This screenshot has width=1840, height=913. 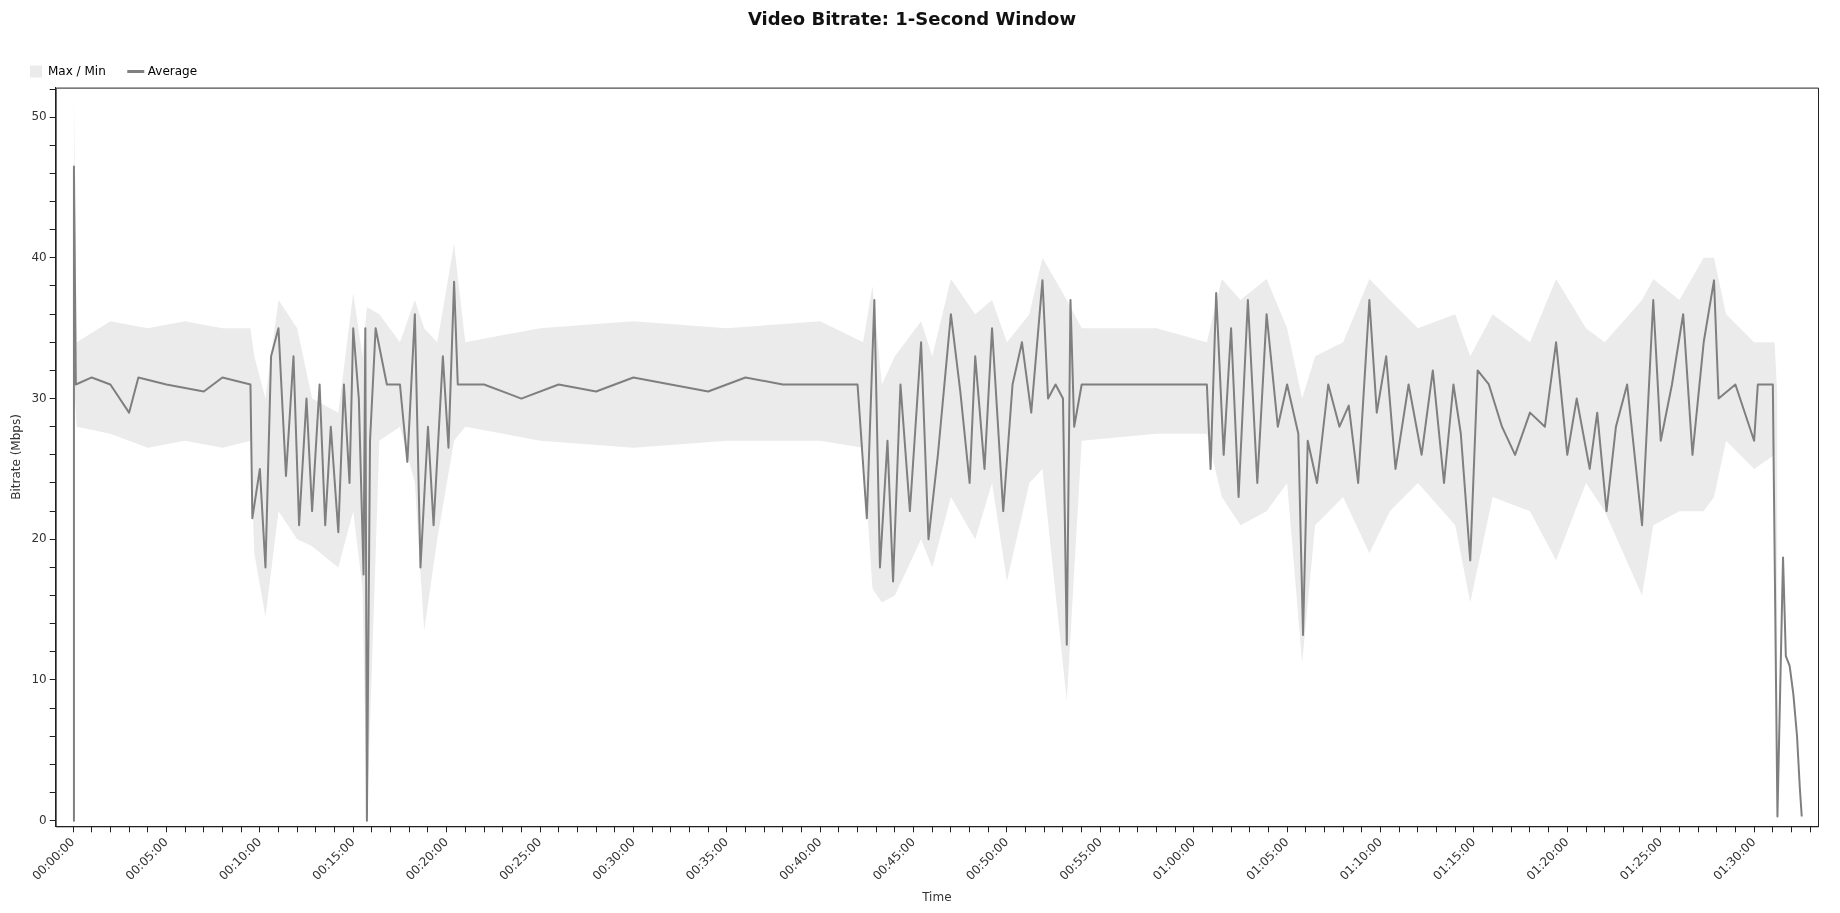 I want to click on y-axis-title: Bitrate (Mbps), so click(x=16, y=457).